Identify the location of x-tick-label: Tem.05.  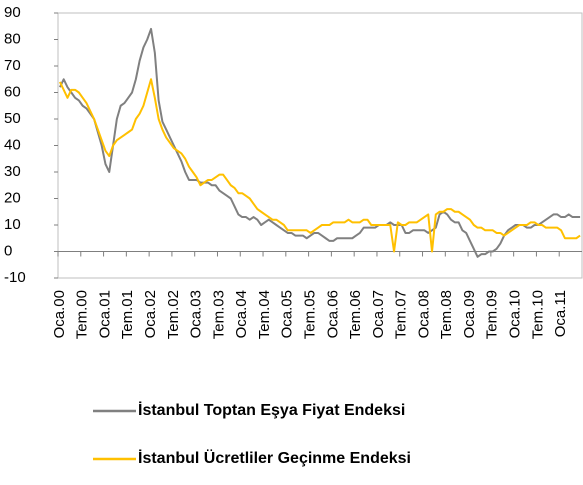
(309, 314).